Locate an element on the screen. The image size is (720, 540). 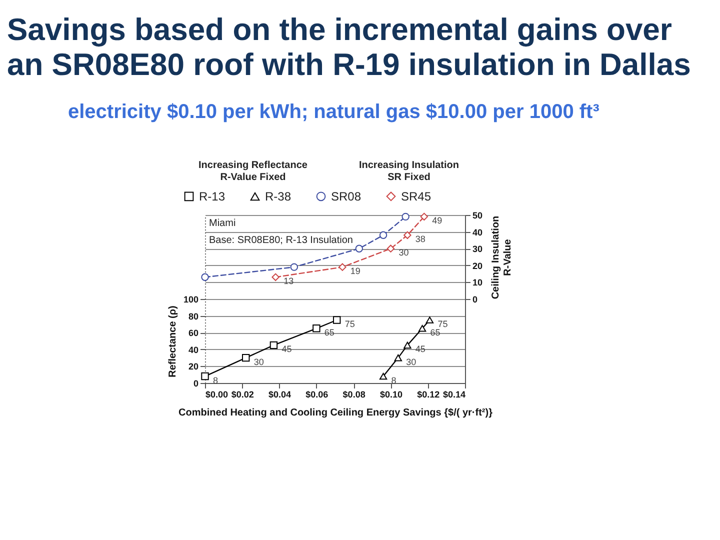
x-tick-label: $0.04 is located at coordinates (280, 395).